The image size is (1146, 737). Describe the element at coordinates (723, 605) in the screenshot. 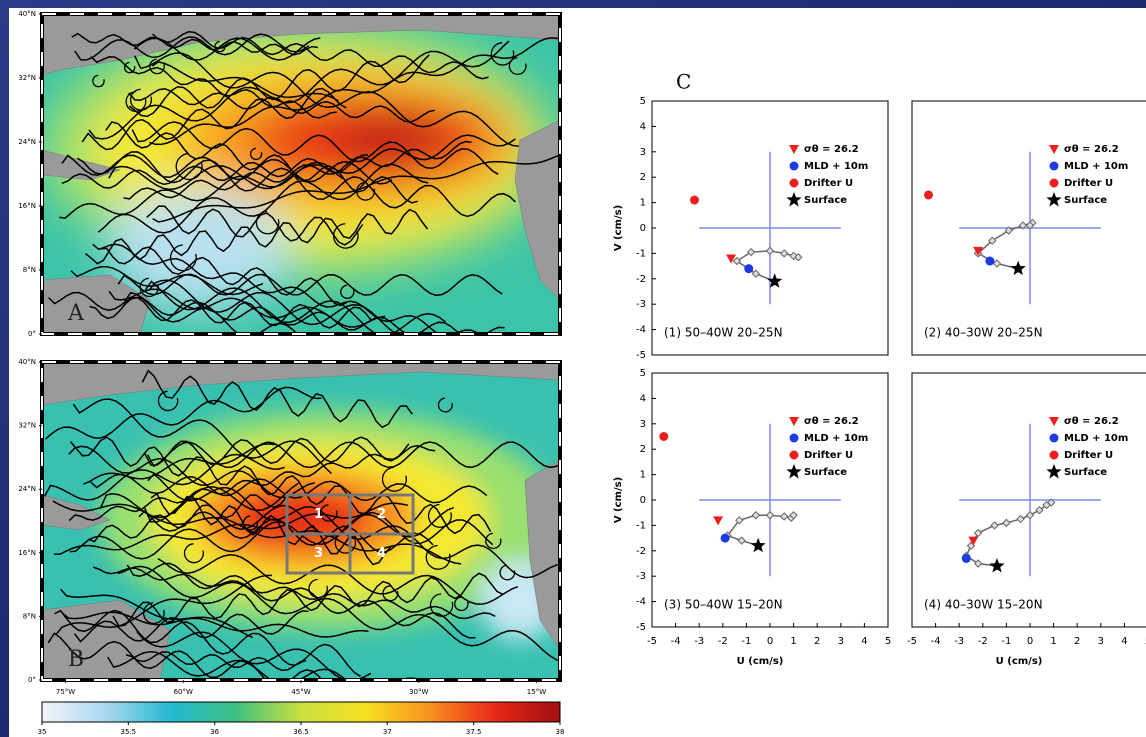

I see `plot-title: (3) 50–40W 15–20N` at that location.